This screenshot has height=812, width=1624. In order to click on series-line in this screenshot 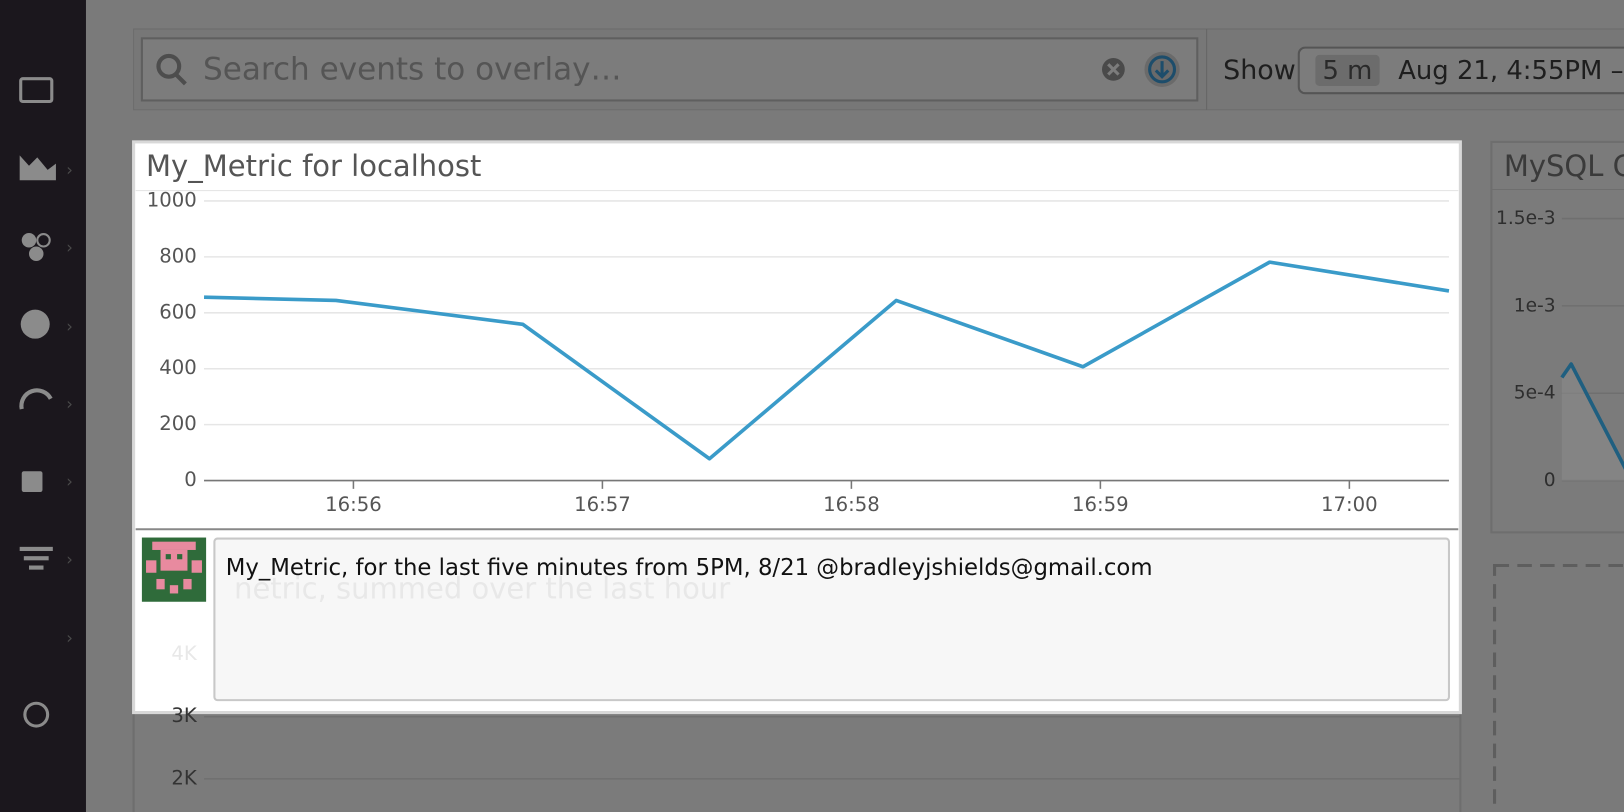, I will do `click(1592, 416)`.